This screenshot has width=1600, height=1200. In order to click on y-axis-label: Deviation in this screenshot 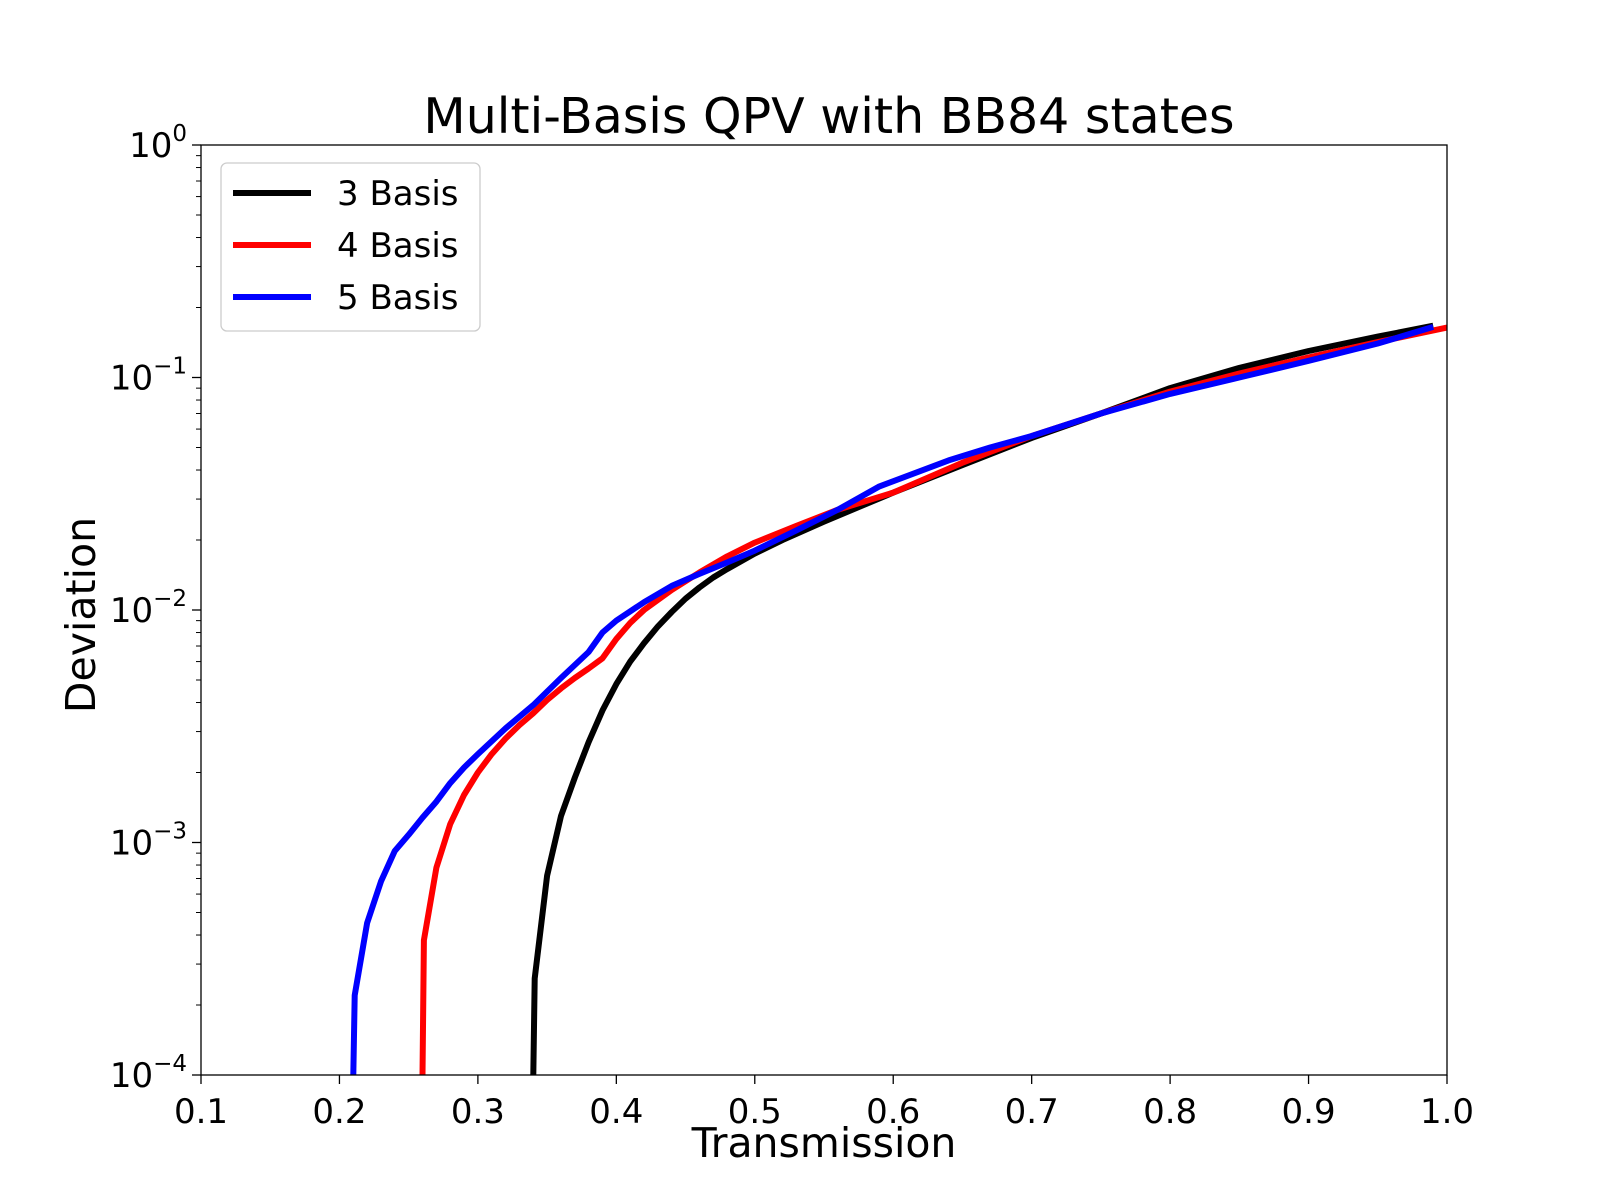, I will do `click(81, 615)`.